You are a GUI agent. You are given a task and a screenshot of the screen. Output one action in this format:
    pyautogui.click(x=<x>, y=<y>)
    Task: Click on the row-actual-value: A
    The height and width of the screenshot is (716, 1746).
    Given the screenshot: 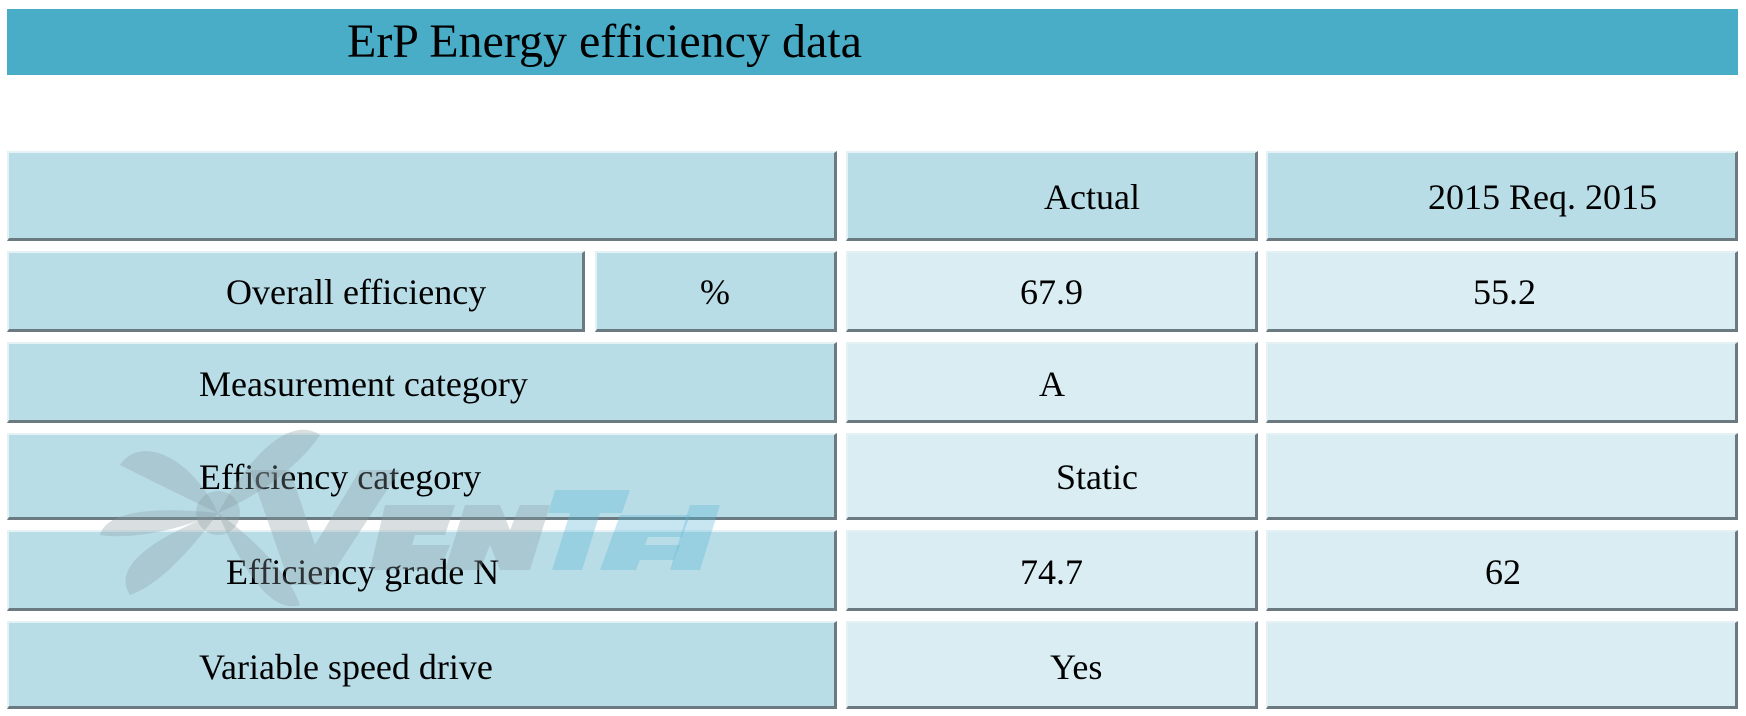 What is the action you would take?
    pyautogui.click(x=1052, y=384)
    